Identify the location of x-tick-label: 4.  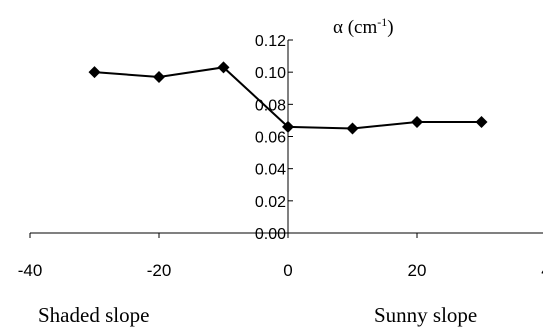
(542, 270).